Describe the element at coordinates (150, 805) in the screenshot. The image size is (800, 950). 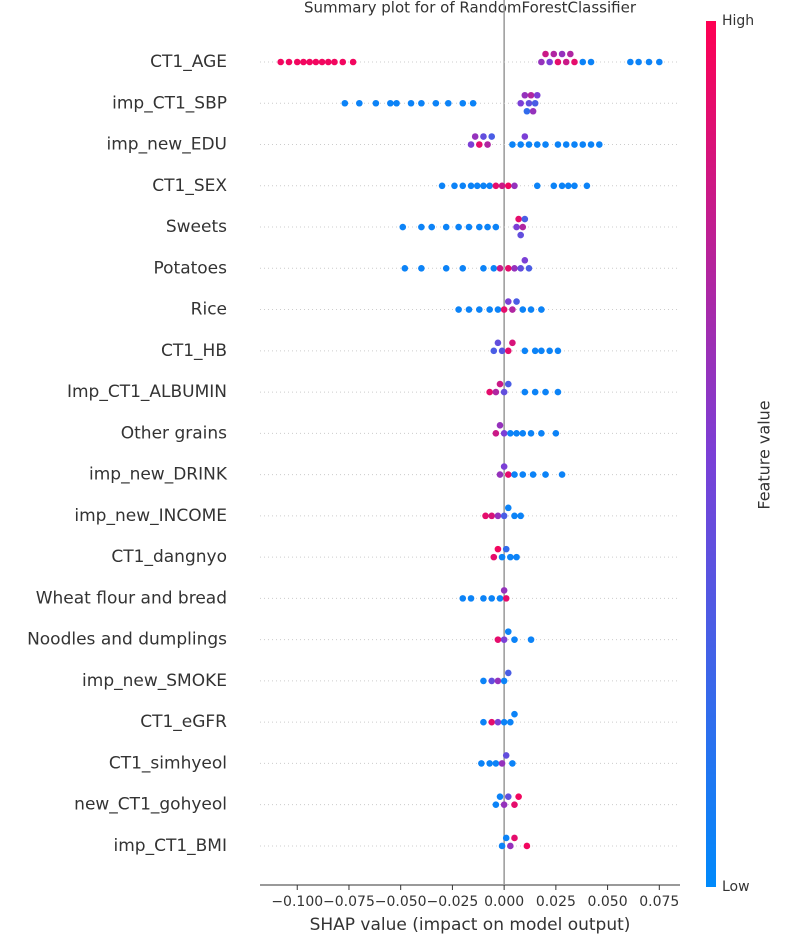
I see `y-tick-label: new_CT1_gohyeol` at that location.